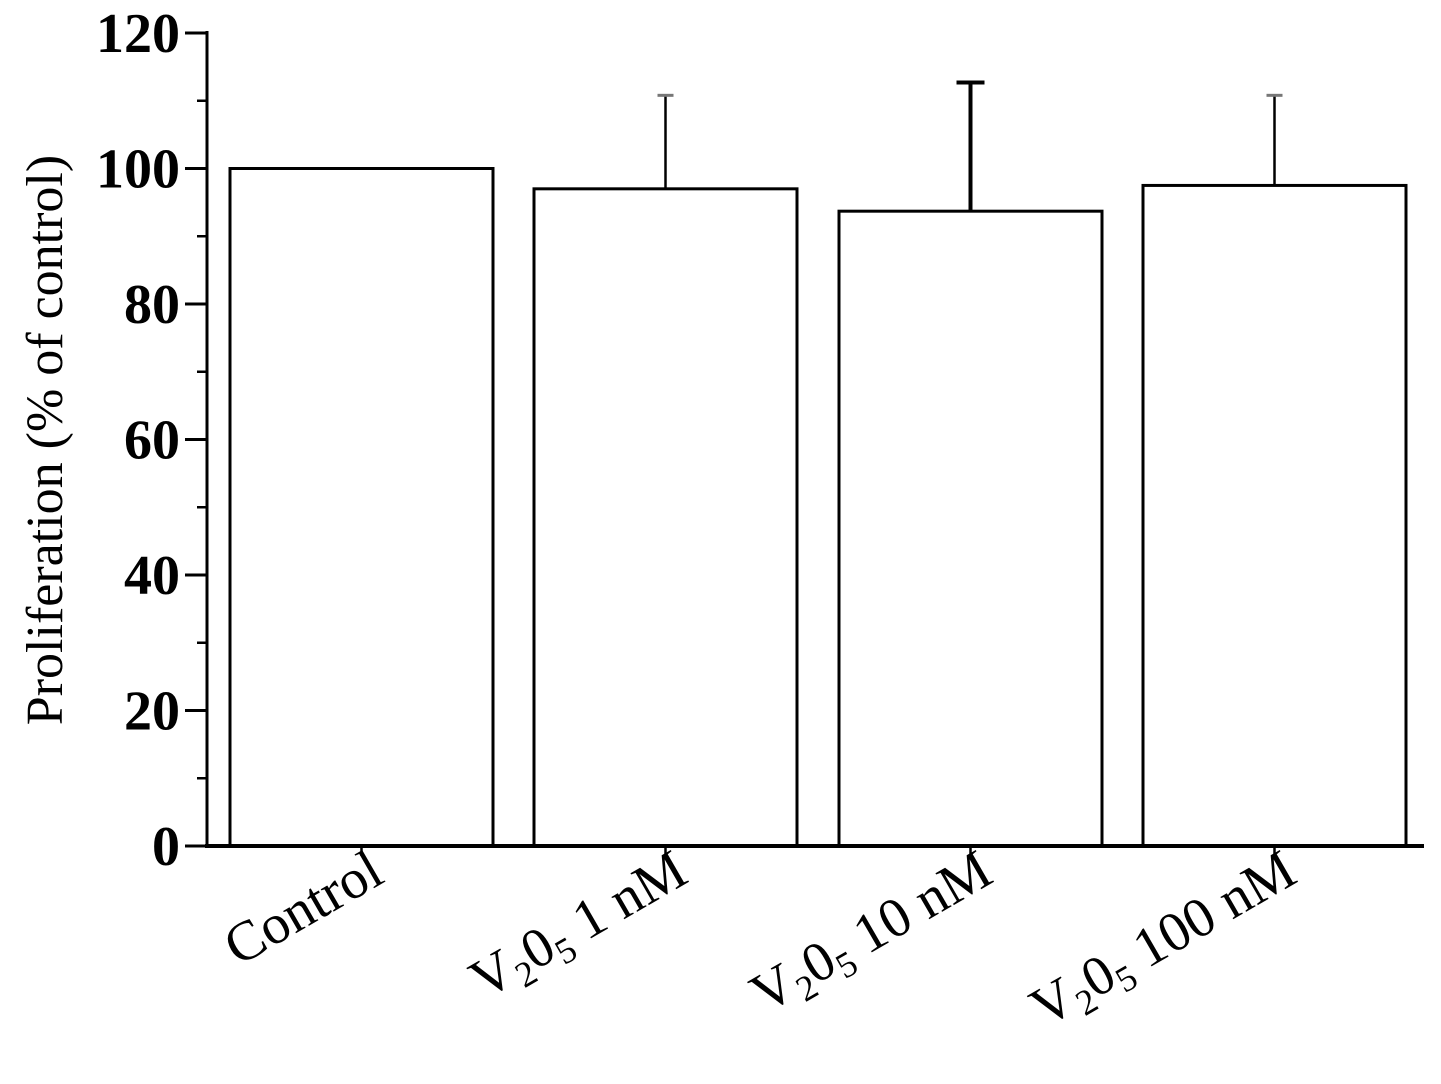 Image resolution: width=1441 pixels, height=1084 pixels. Describe the element at coordinates (152, 712) in the screenshot. I see `y-tick-label: 20` at that location.